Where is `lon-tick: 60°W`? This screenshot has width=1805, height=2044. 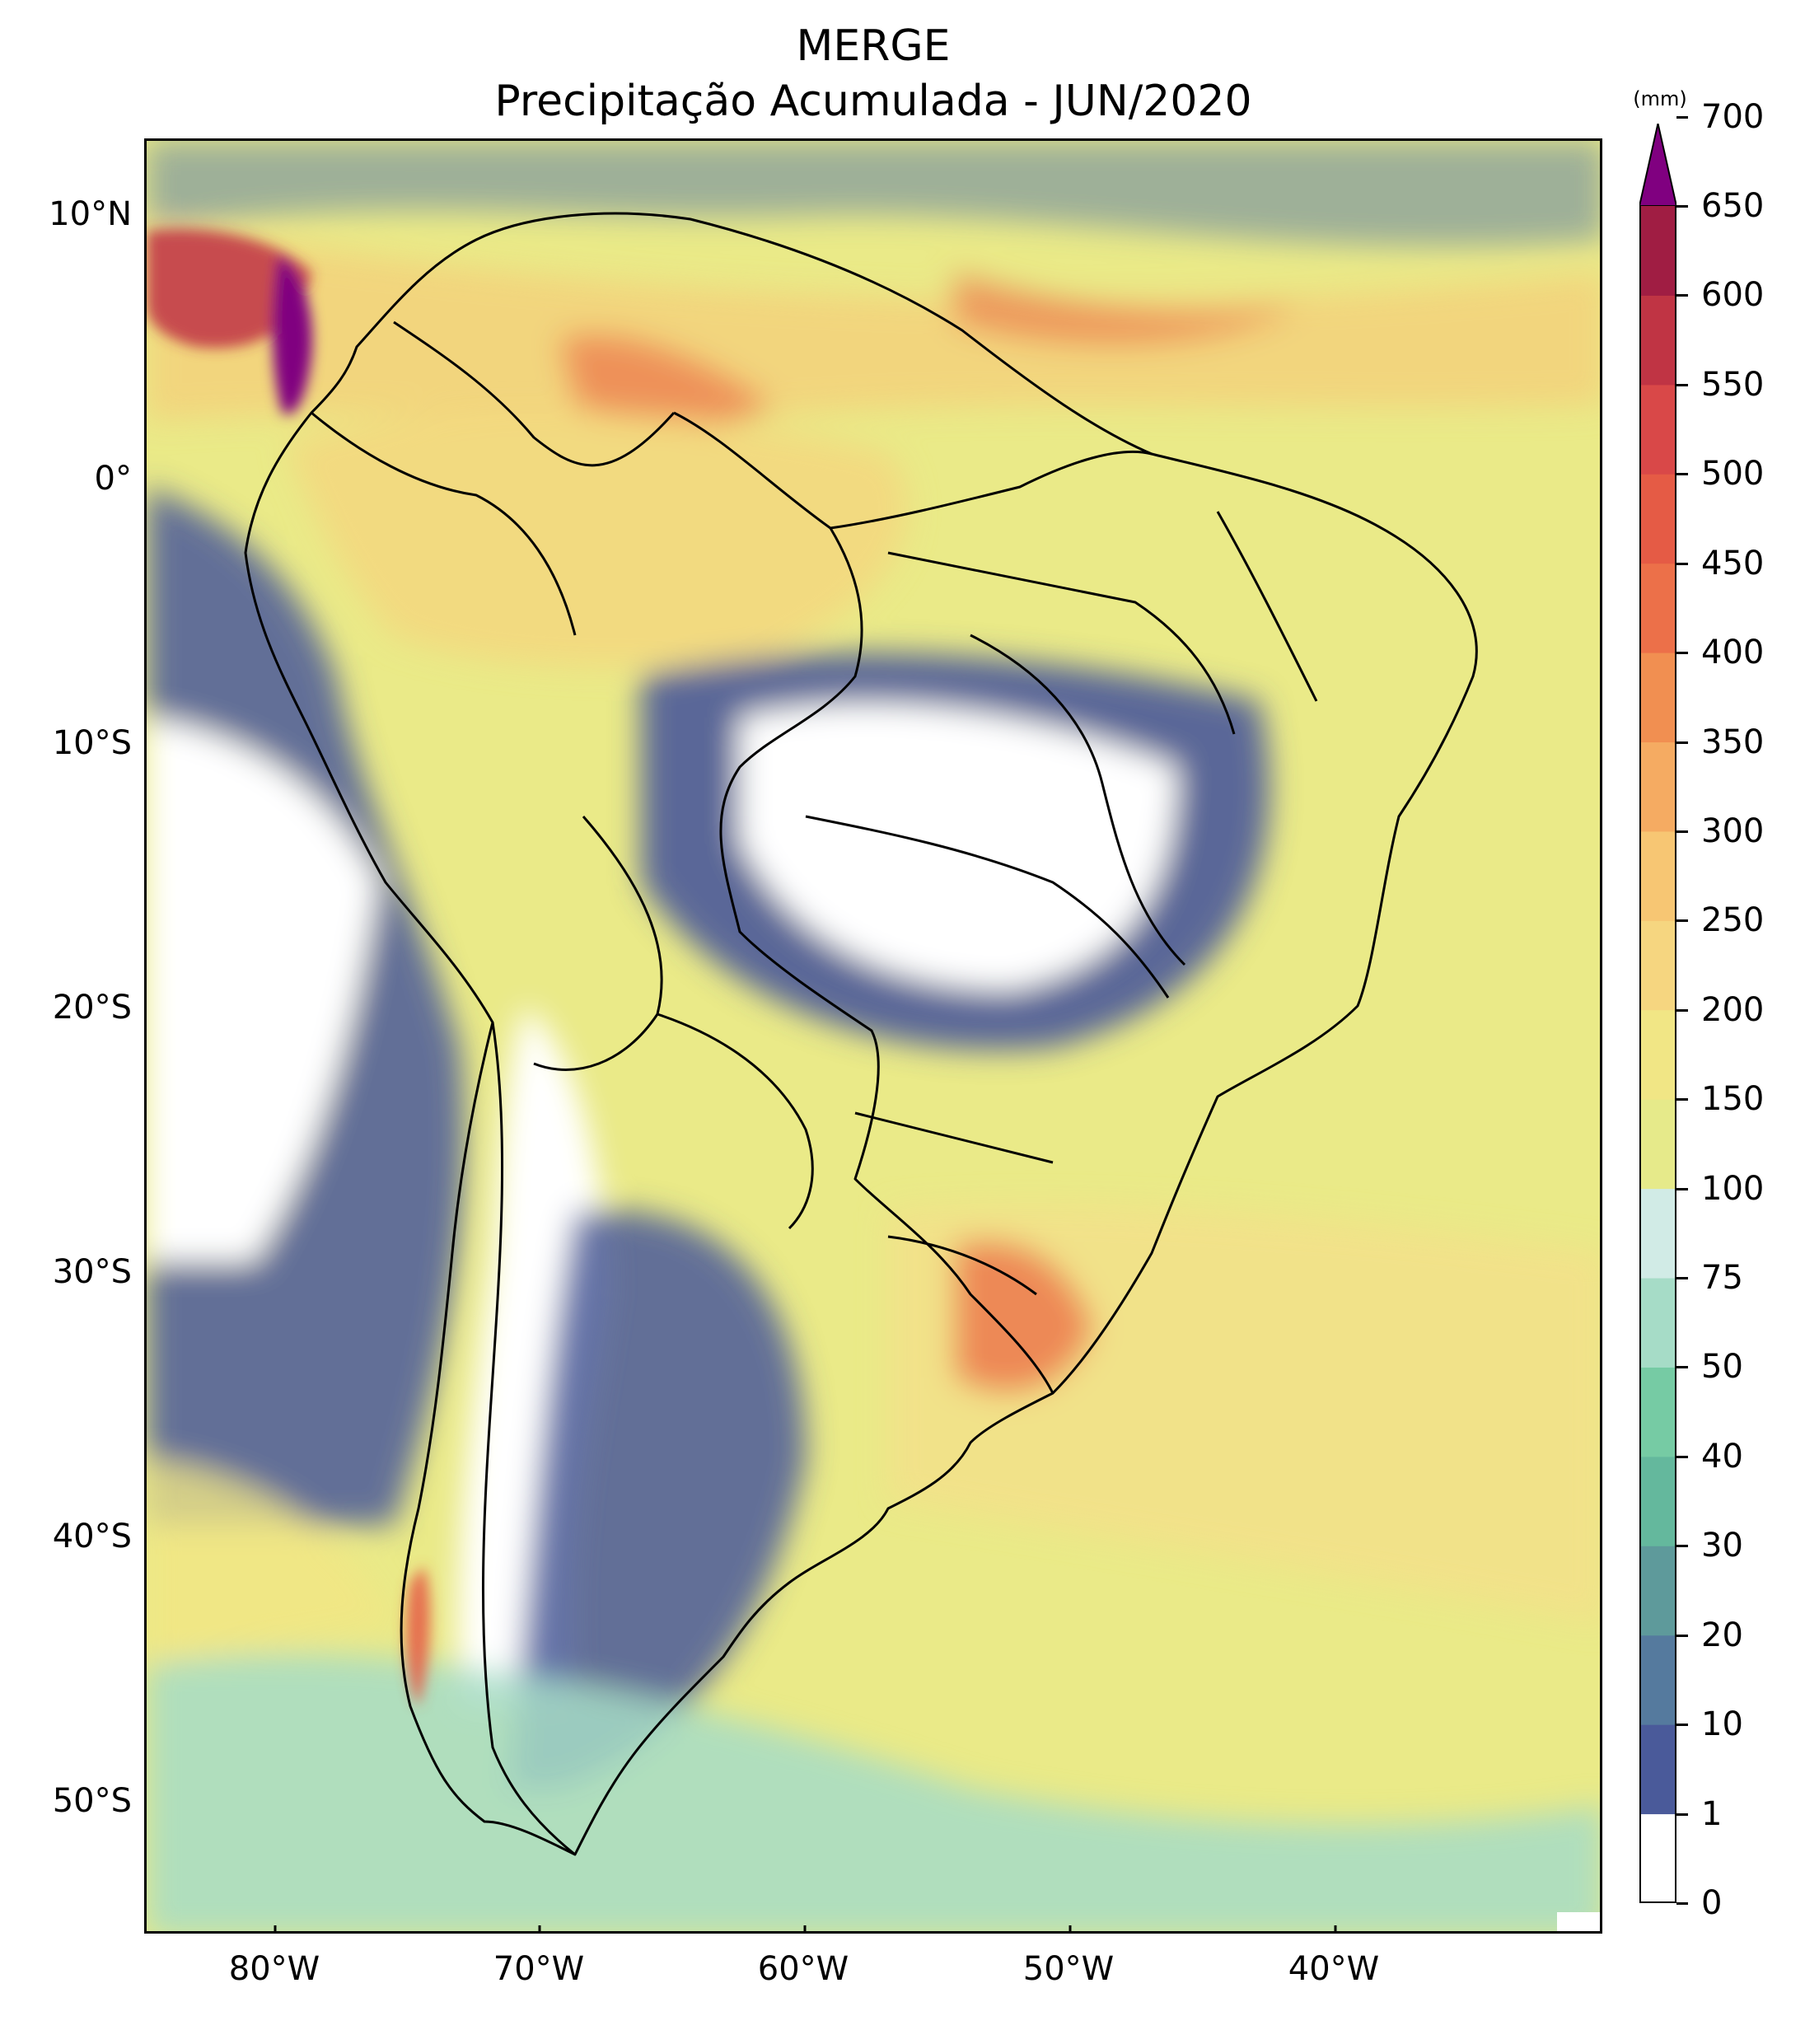 lon-tick: 60°W is located at coordinates (803, 1969).